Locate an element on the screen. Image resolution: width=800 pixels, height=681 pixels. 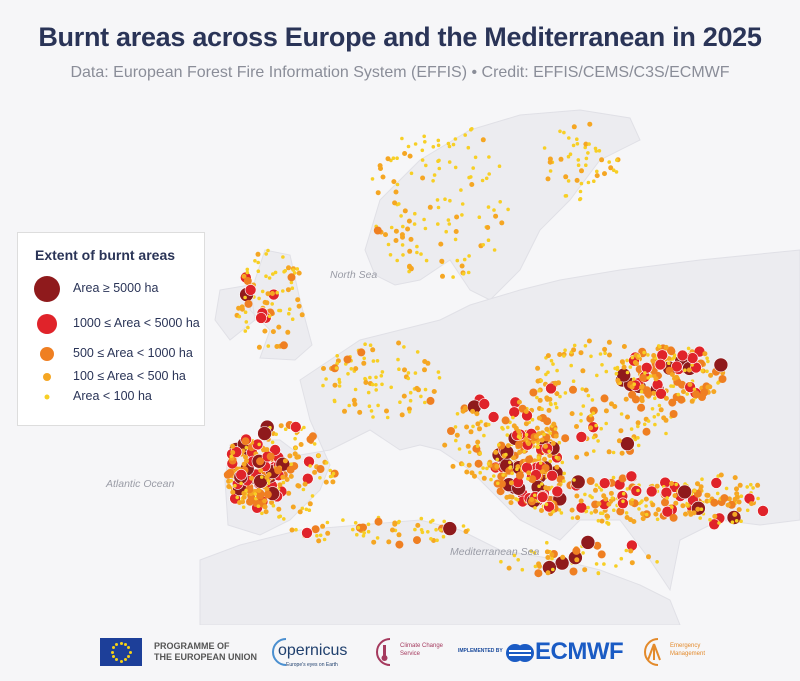
legend-item-5000: Area ≥ 5000 ha is located at coordinates (112, 289).